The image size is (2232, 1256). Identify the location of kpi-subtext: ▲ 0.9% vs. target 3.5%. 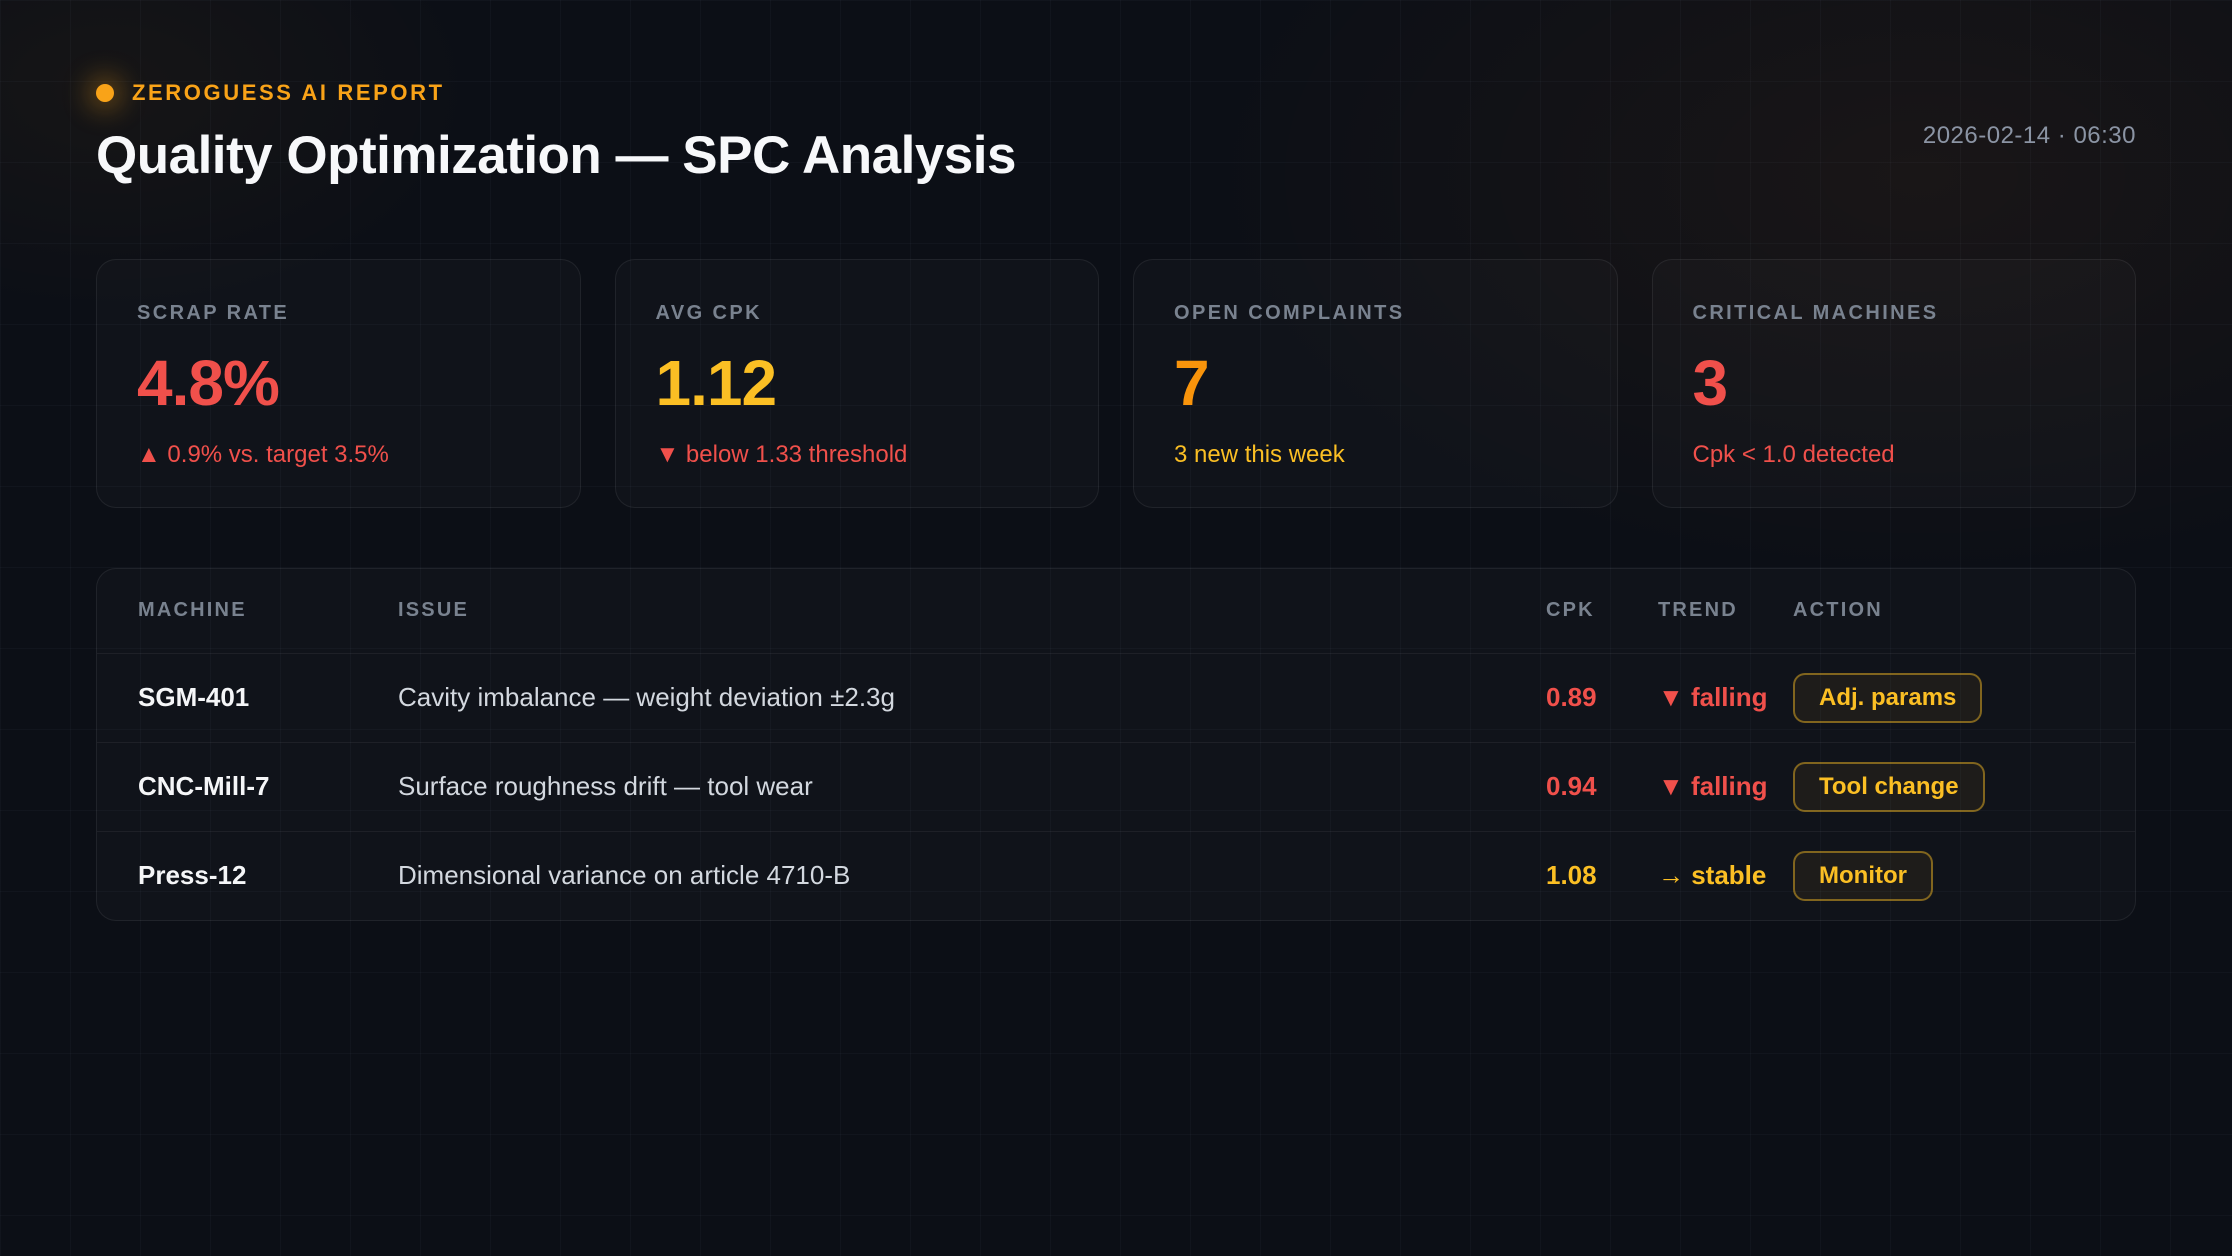
(263, 454).